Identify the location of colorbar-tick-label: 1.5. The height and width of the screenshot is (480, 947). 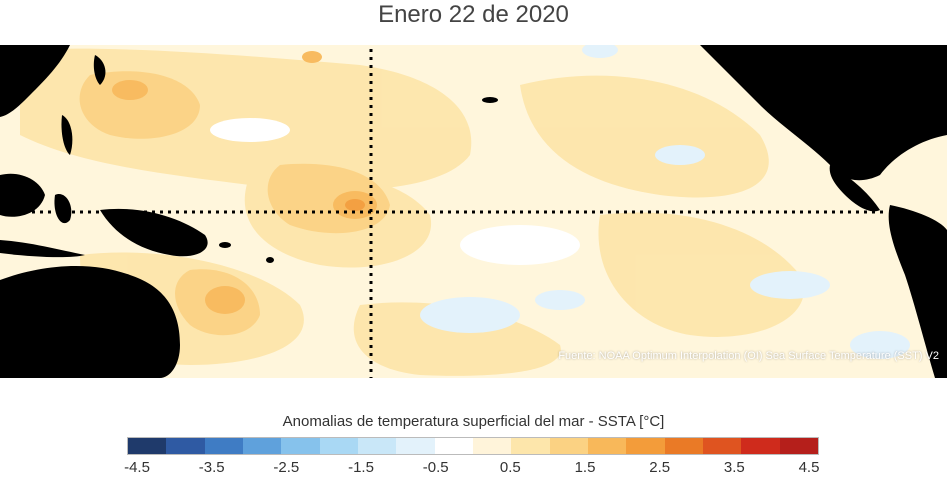
(585, 467).